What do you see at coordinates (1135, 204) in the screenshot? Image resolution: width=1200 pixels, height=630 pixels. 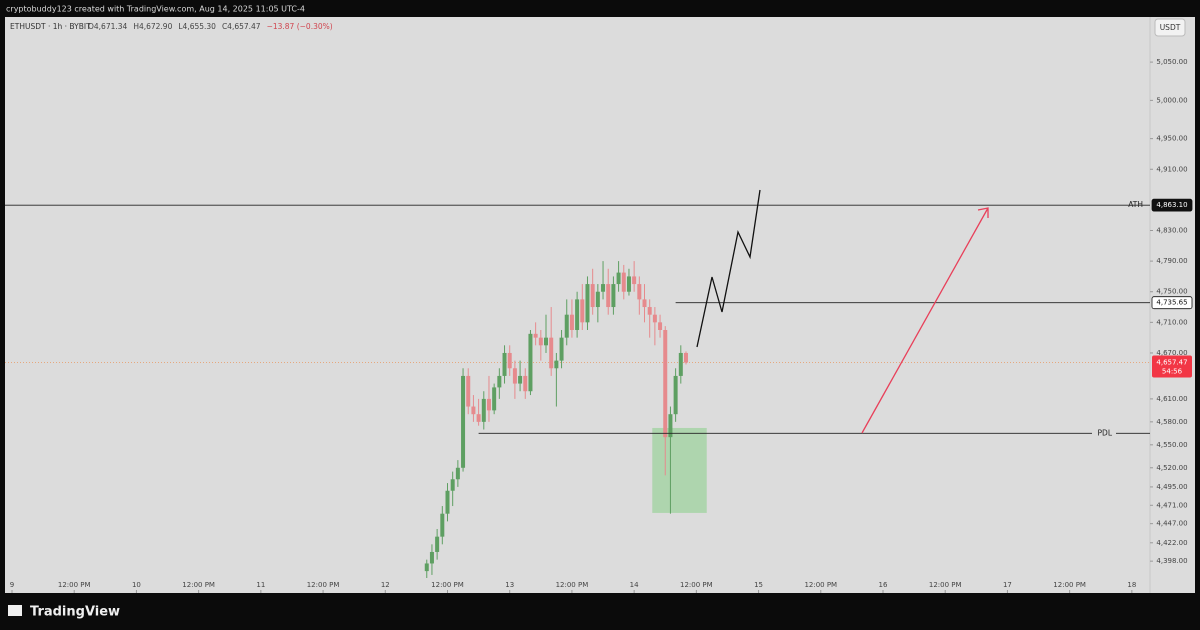 I see `level-label: ATH` at bounding box center [1135, 204].